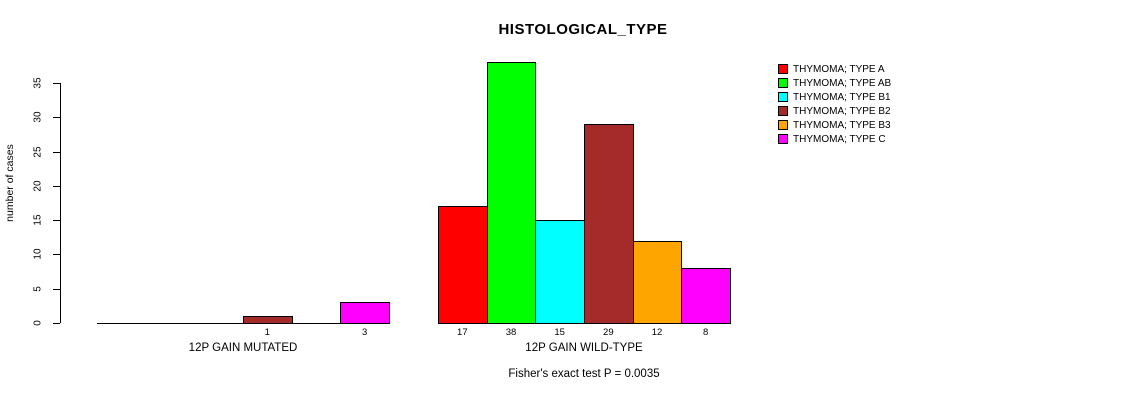 The image size is (1140, 400). What do you see at coordinates (60, 203) in the screenshot?
I see `y-axis-line` at bounding box center [60, 203].